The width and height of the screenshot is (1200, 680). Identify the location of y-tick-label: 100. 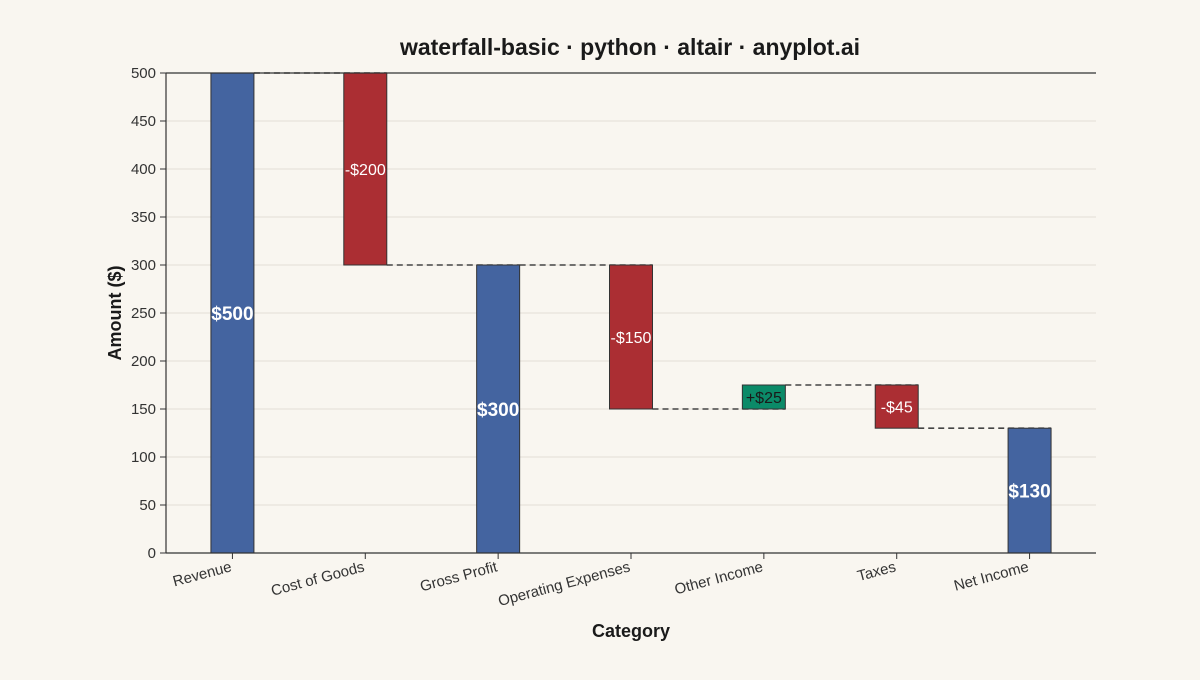
(143, 457).